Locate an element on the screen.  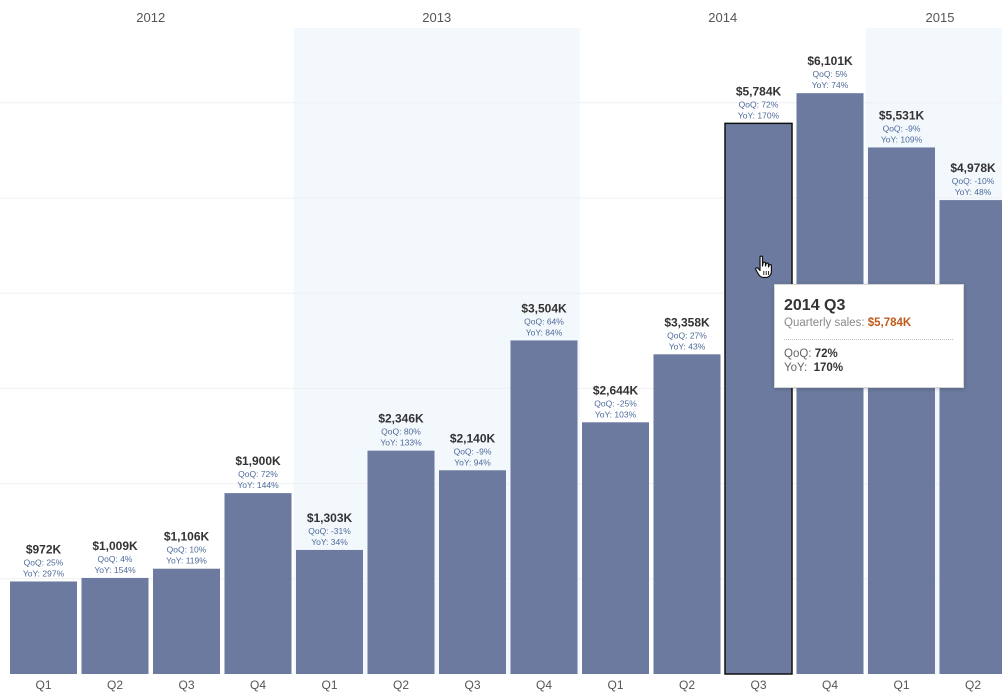
year-label: 2012 is located at coordinates (150, 17).